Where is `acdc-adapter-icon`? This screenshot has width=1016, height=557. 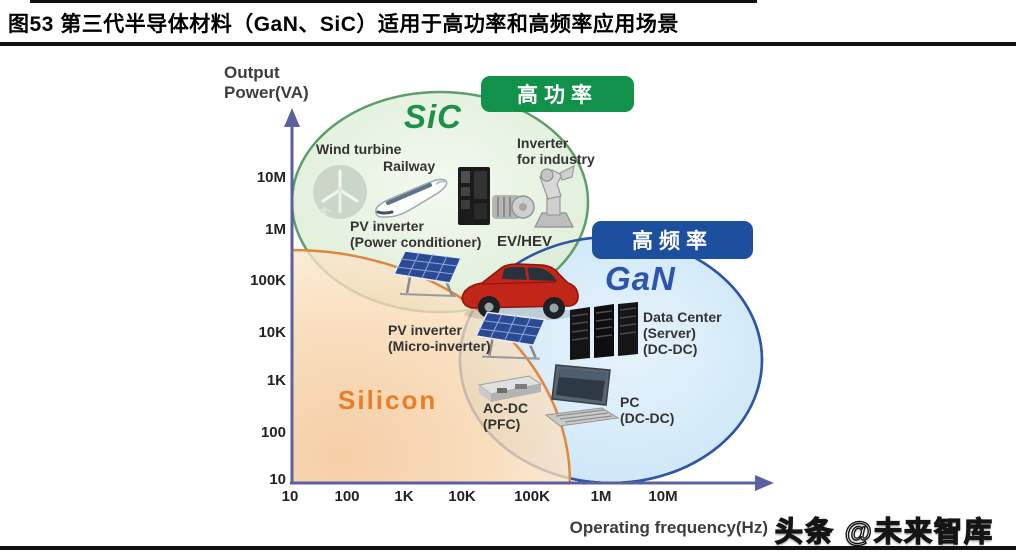
acdc-adapter-icon is located at coordinates (509, 389).